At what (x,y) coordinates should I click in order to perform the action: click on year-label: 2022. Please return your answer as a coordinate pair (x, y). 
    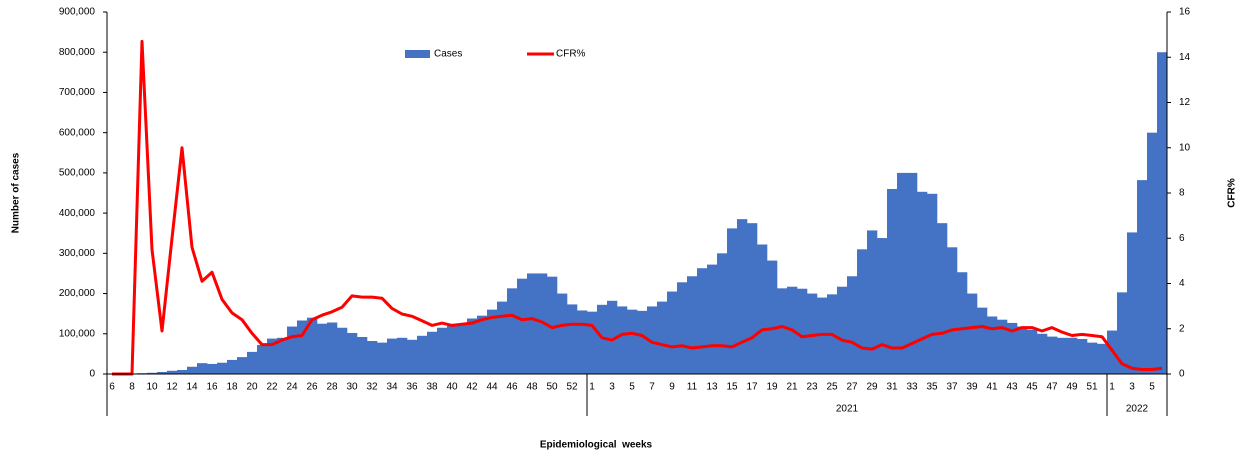
    Looking at the image, I should click on (1137, 409).